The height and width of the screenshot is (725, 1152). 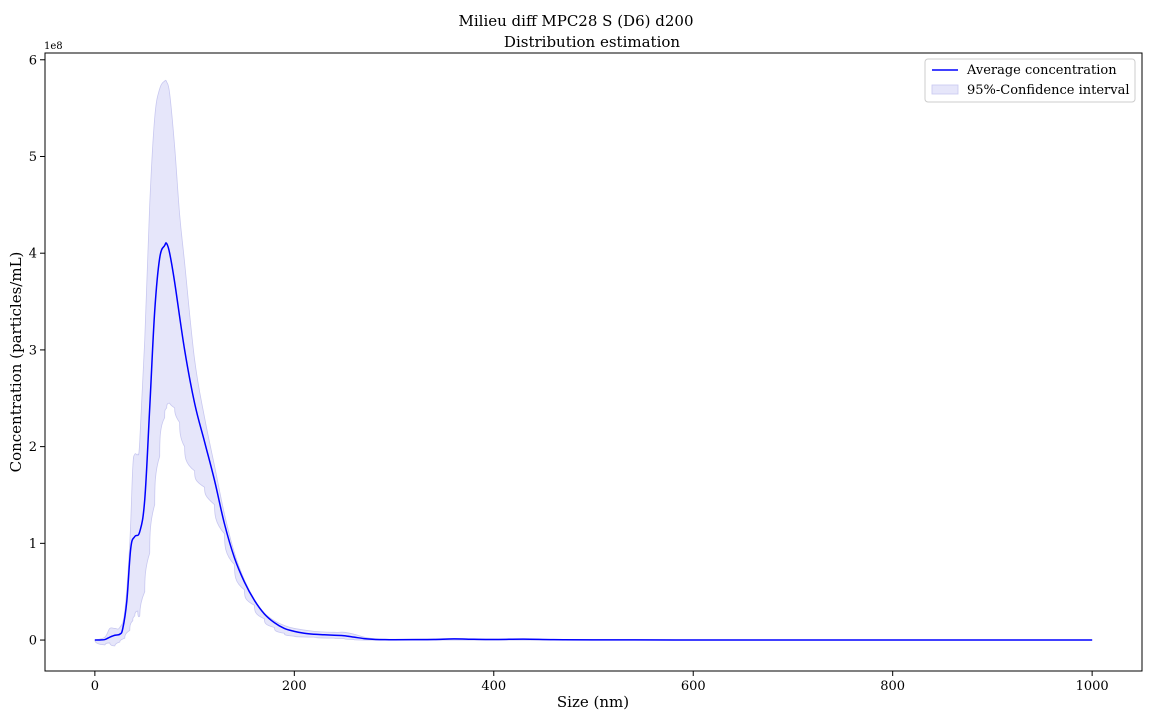 I want to click on legend-band-swatch, so click(x=945, y=89).